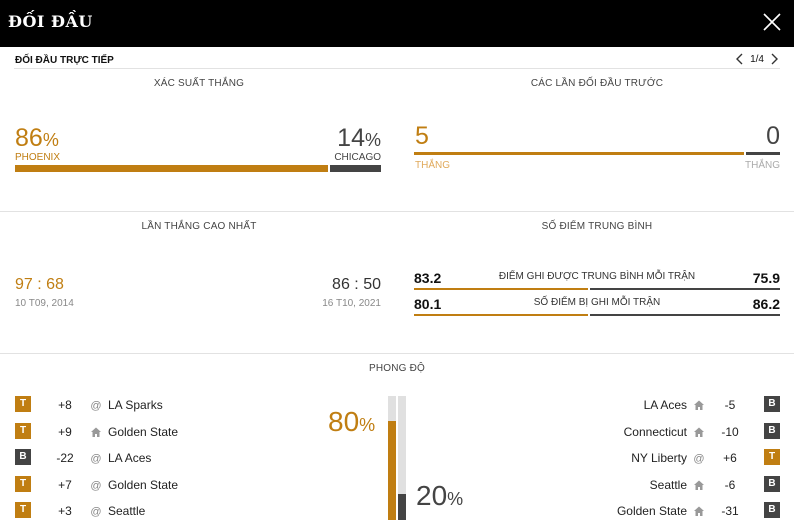 Image resolution: width=794 pixels, height=522 pixels. Describe the element at coordinates (165, 406) in the screenshot. I see `form-row: T +8 @ LA Sparks` at that location.